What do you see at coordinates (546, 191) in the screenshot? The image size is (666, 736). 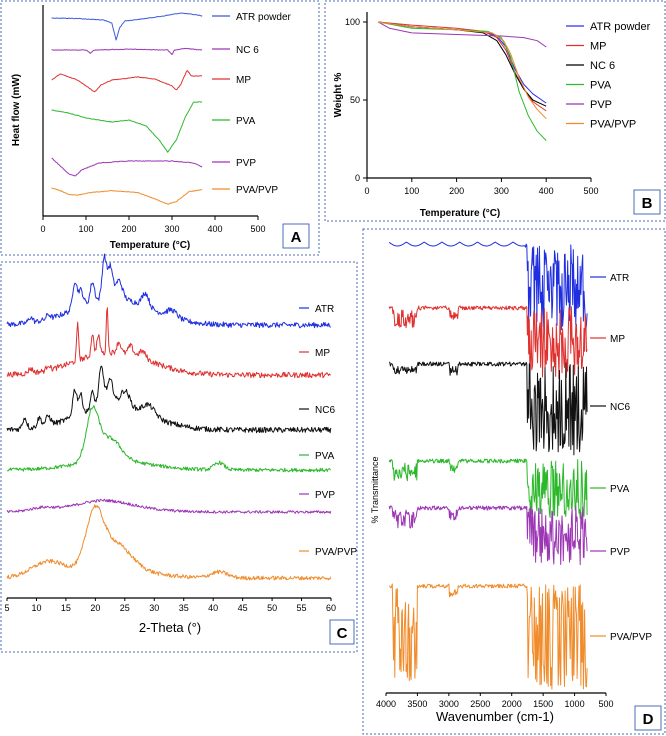 I see `panel-b-x-tick-label: 400` at bounding box center [546, 191].